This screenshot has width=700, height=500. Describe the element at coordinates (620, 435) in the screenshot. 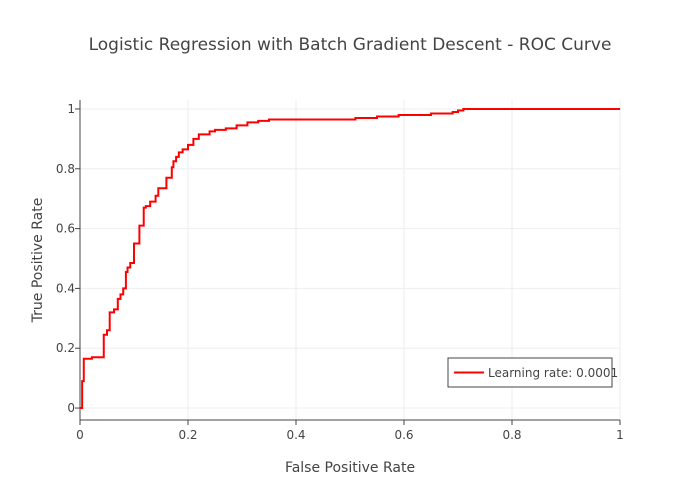

I see `x-tick-label: 1` at that location.